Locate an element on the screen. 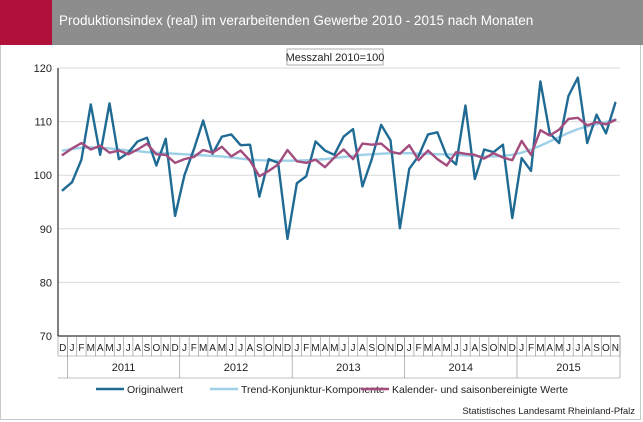 This screenshot has height=422, width=643. y-tick-label: 90 is located at coordinates (46, 230).